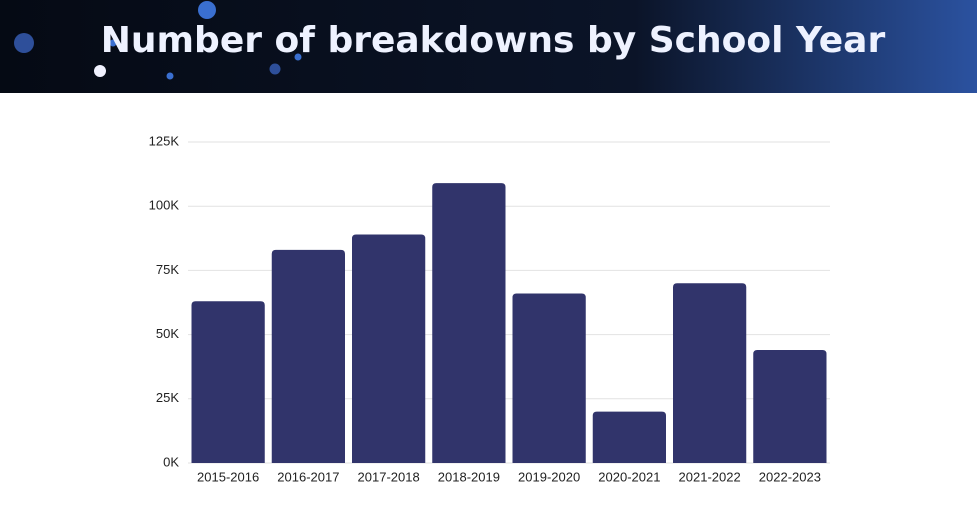 This screenshot has width=977, height=530. Describe the element at coordinates (164, 140) in the screenshot. I see `y-tick-label: 125K` at that location.